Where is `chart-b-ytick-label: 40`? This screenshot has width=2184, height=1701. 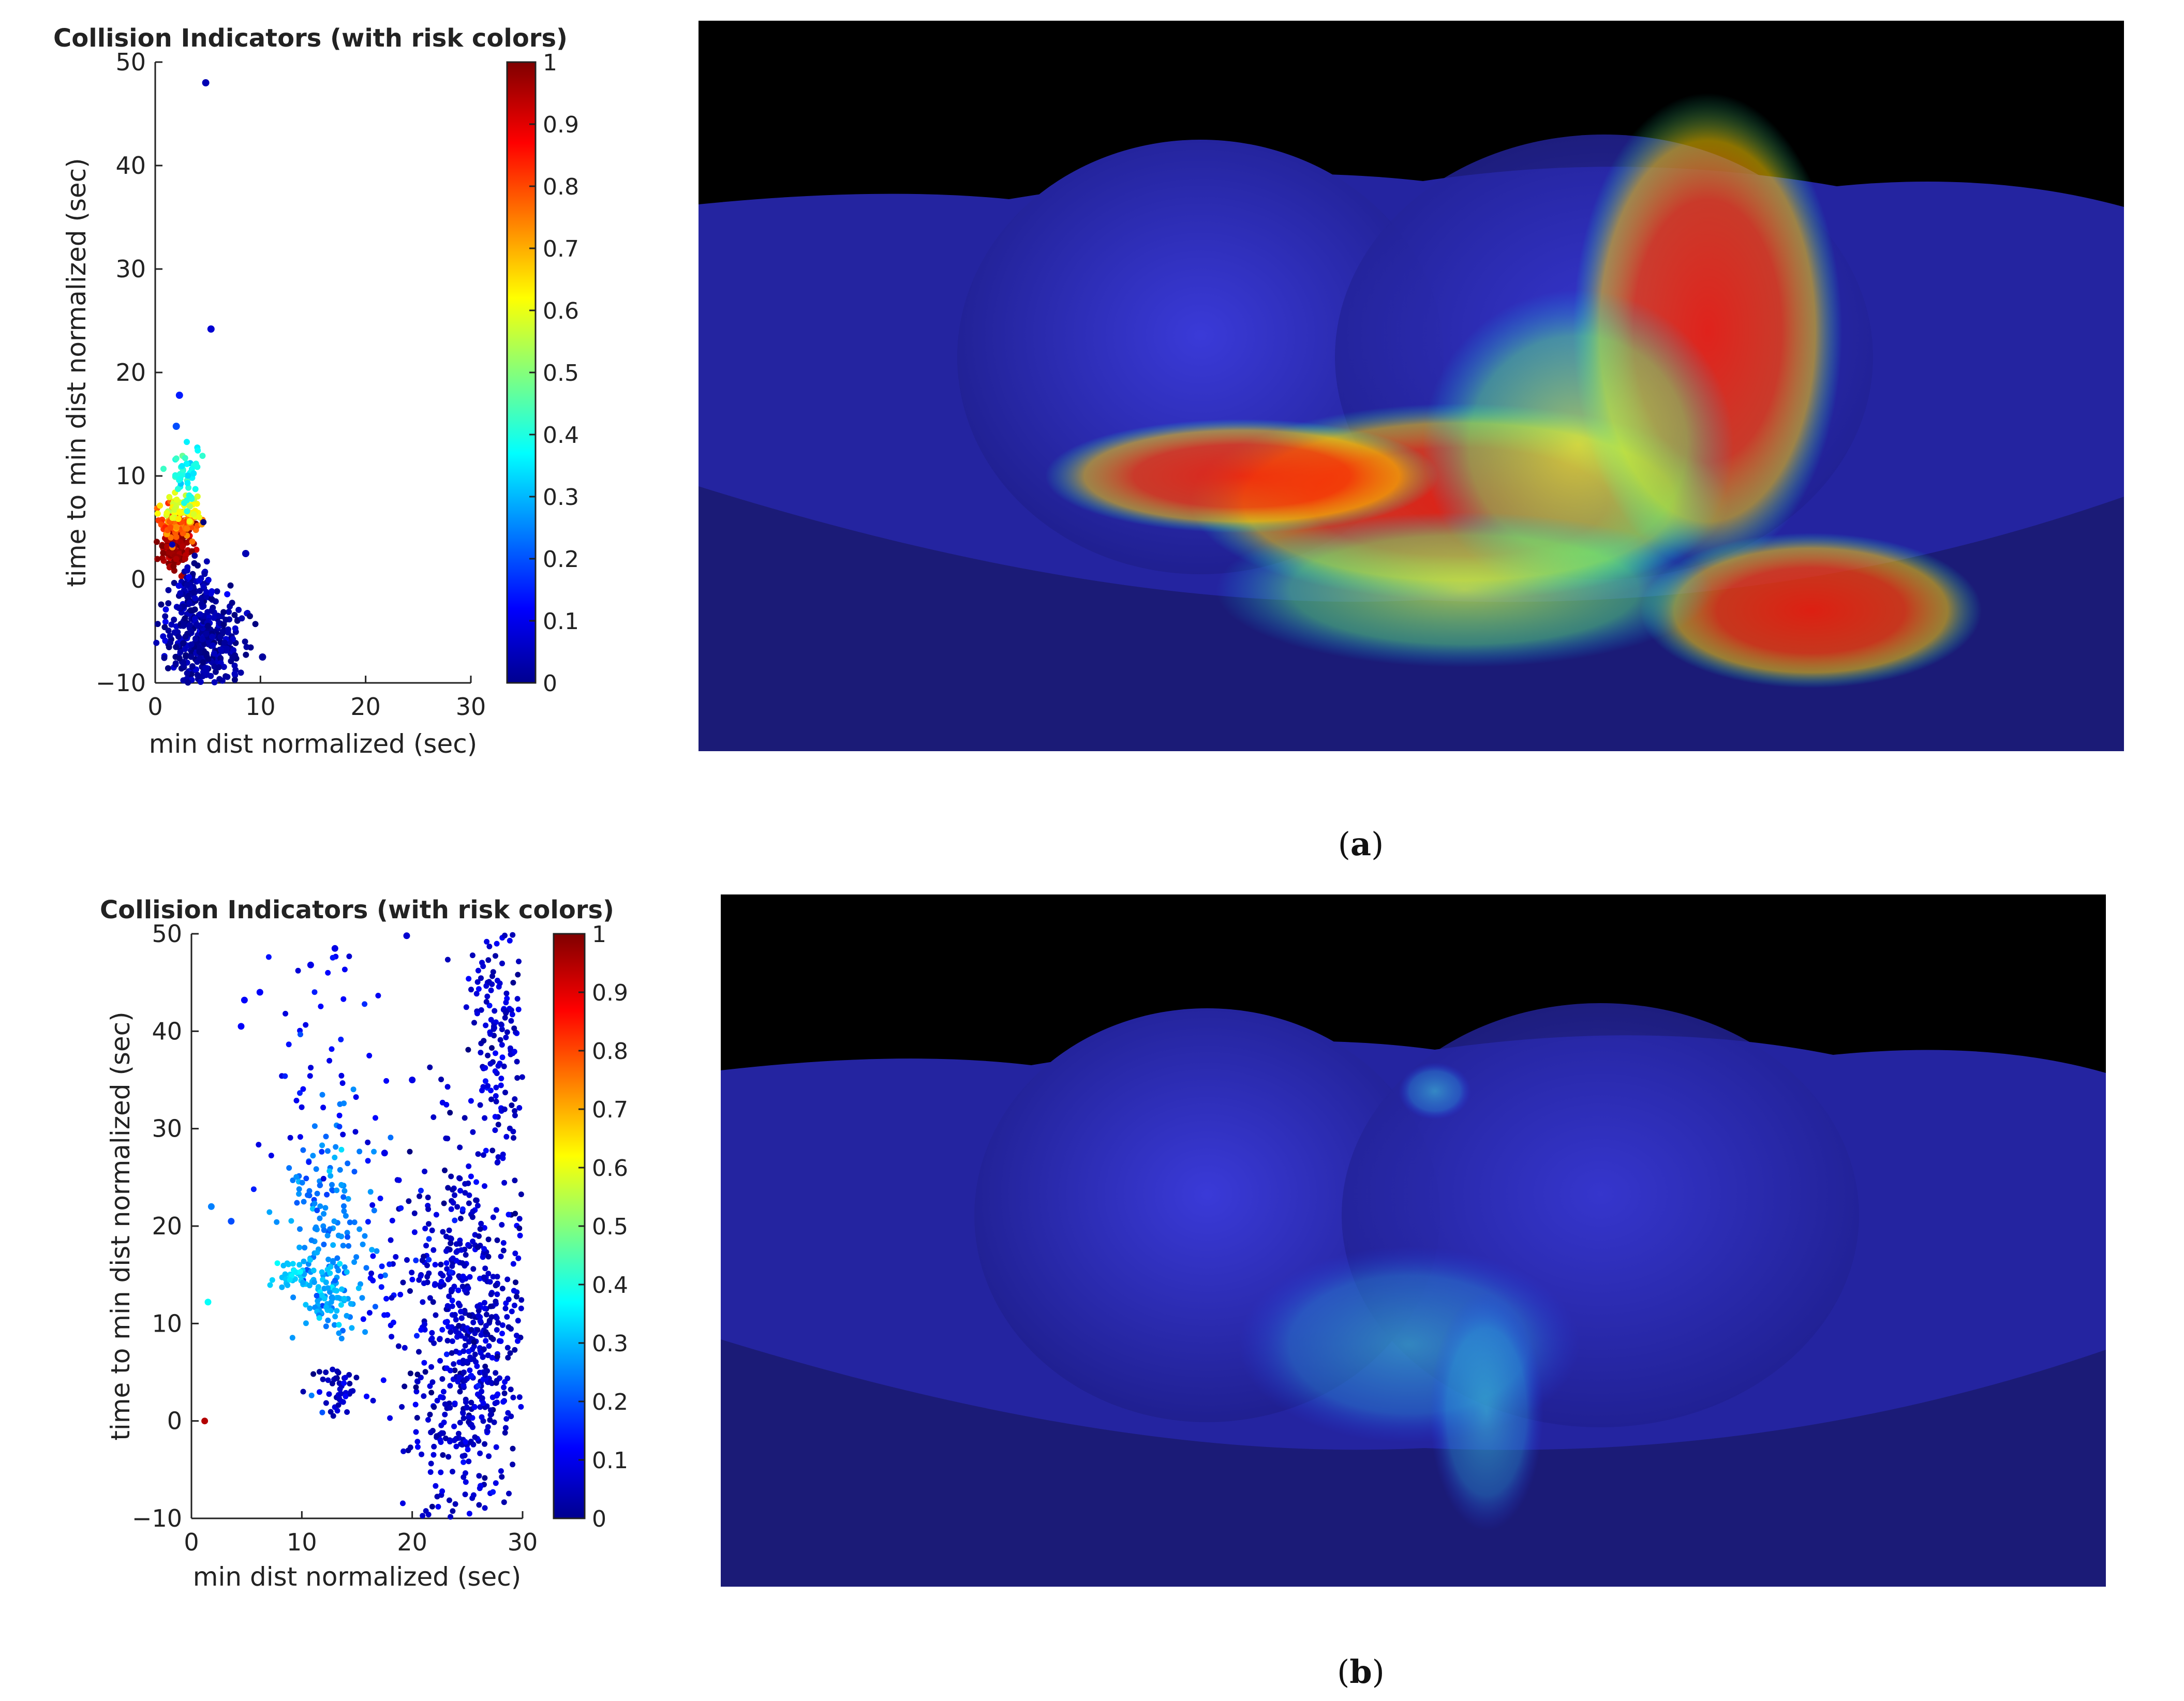
chart-b-ytick-label: 40 is located at coordinates (167, 1031).